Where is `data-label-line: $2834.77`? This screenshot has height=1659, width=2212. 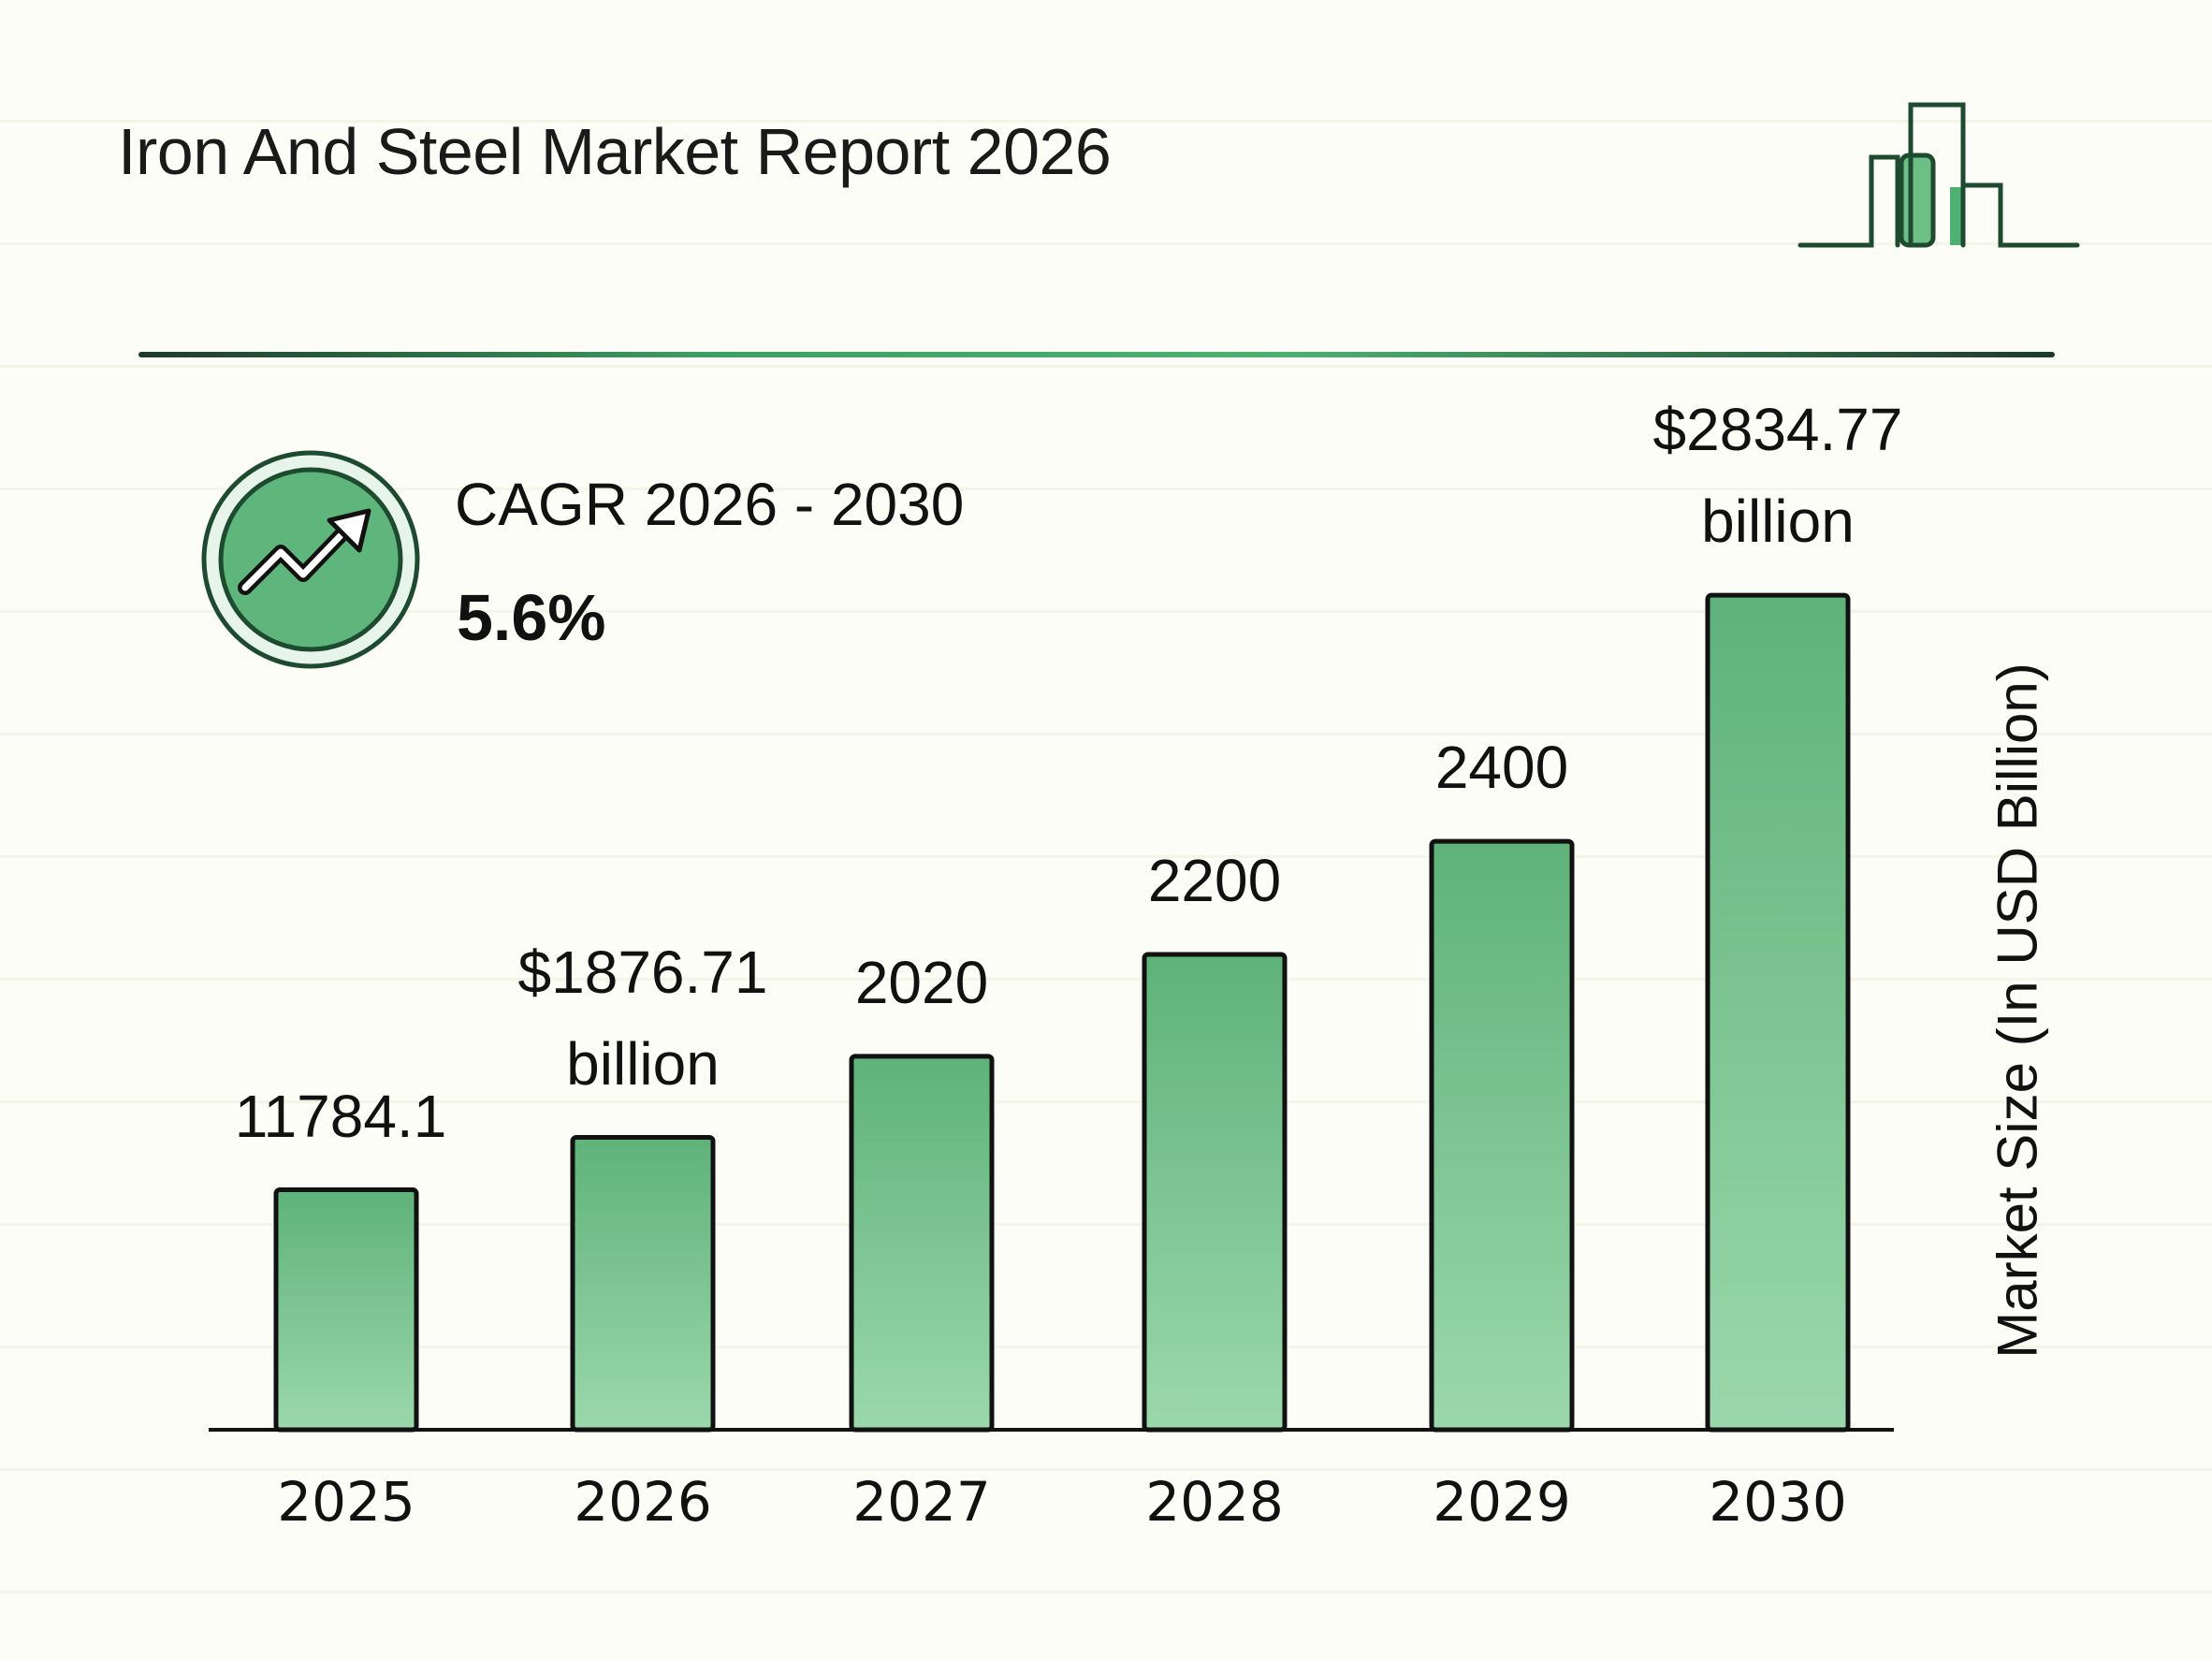
data-label-line: $2834.77 is located at coordinates (1777, 430).